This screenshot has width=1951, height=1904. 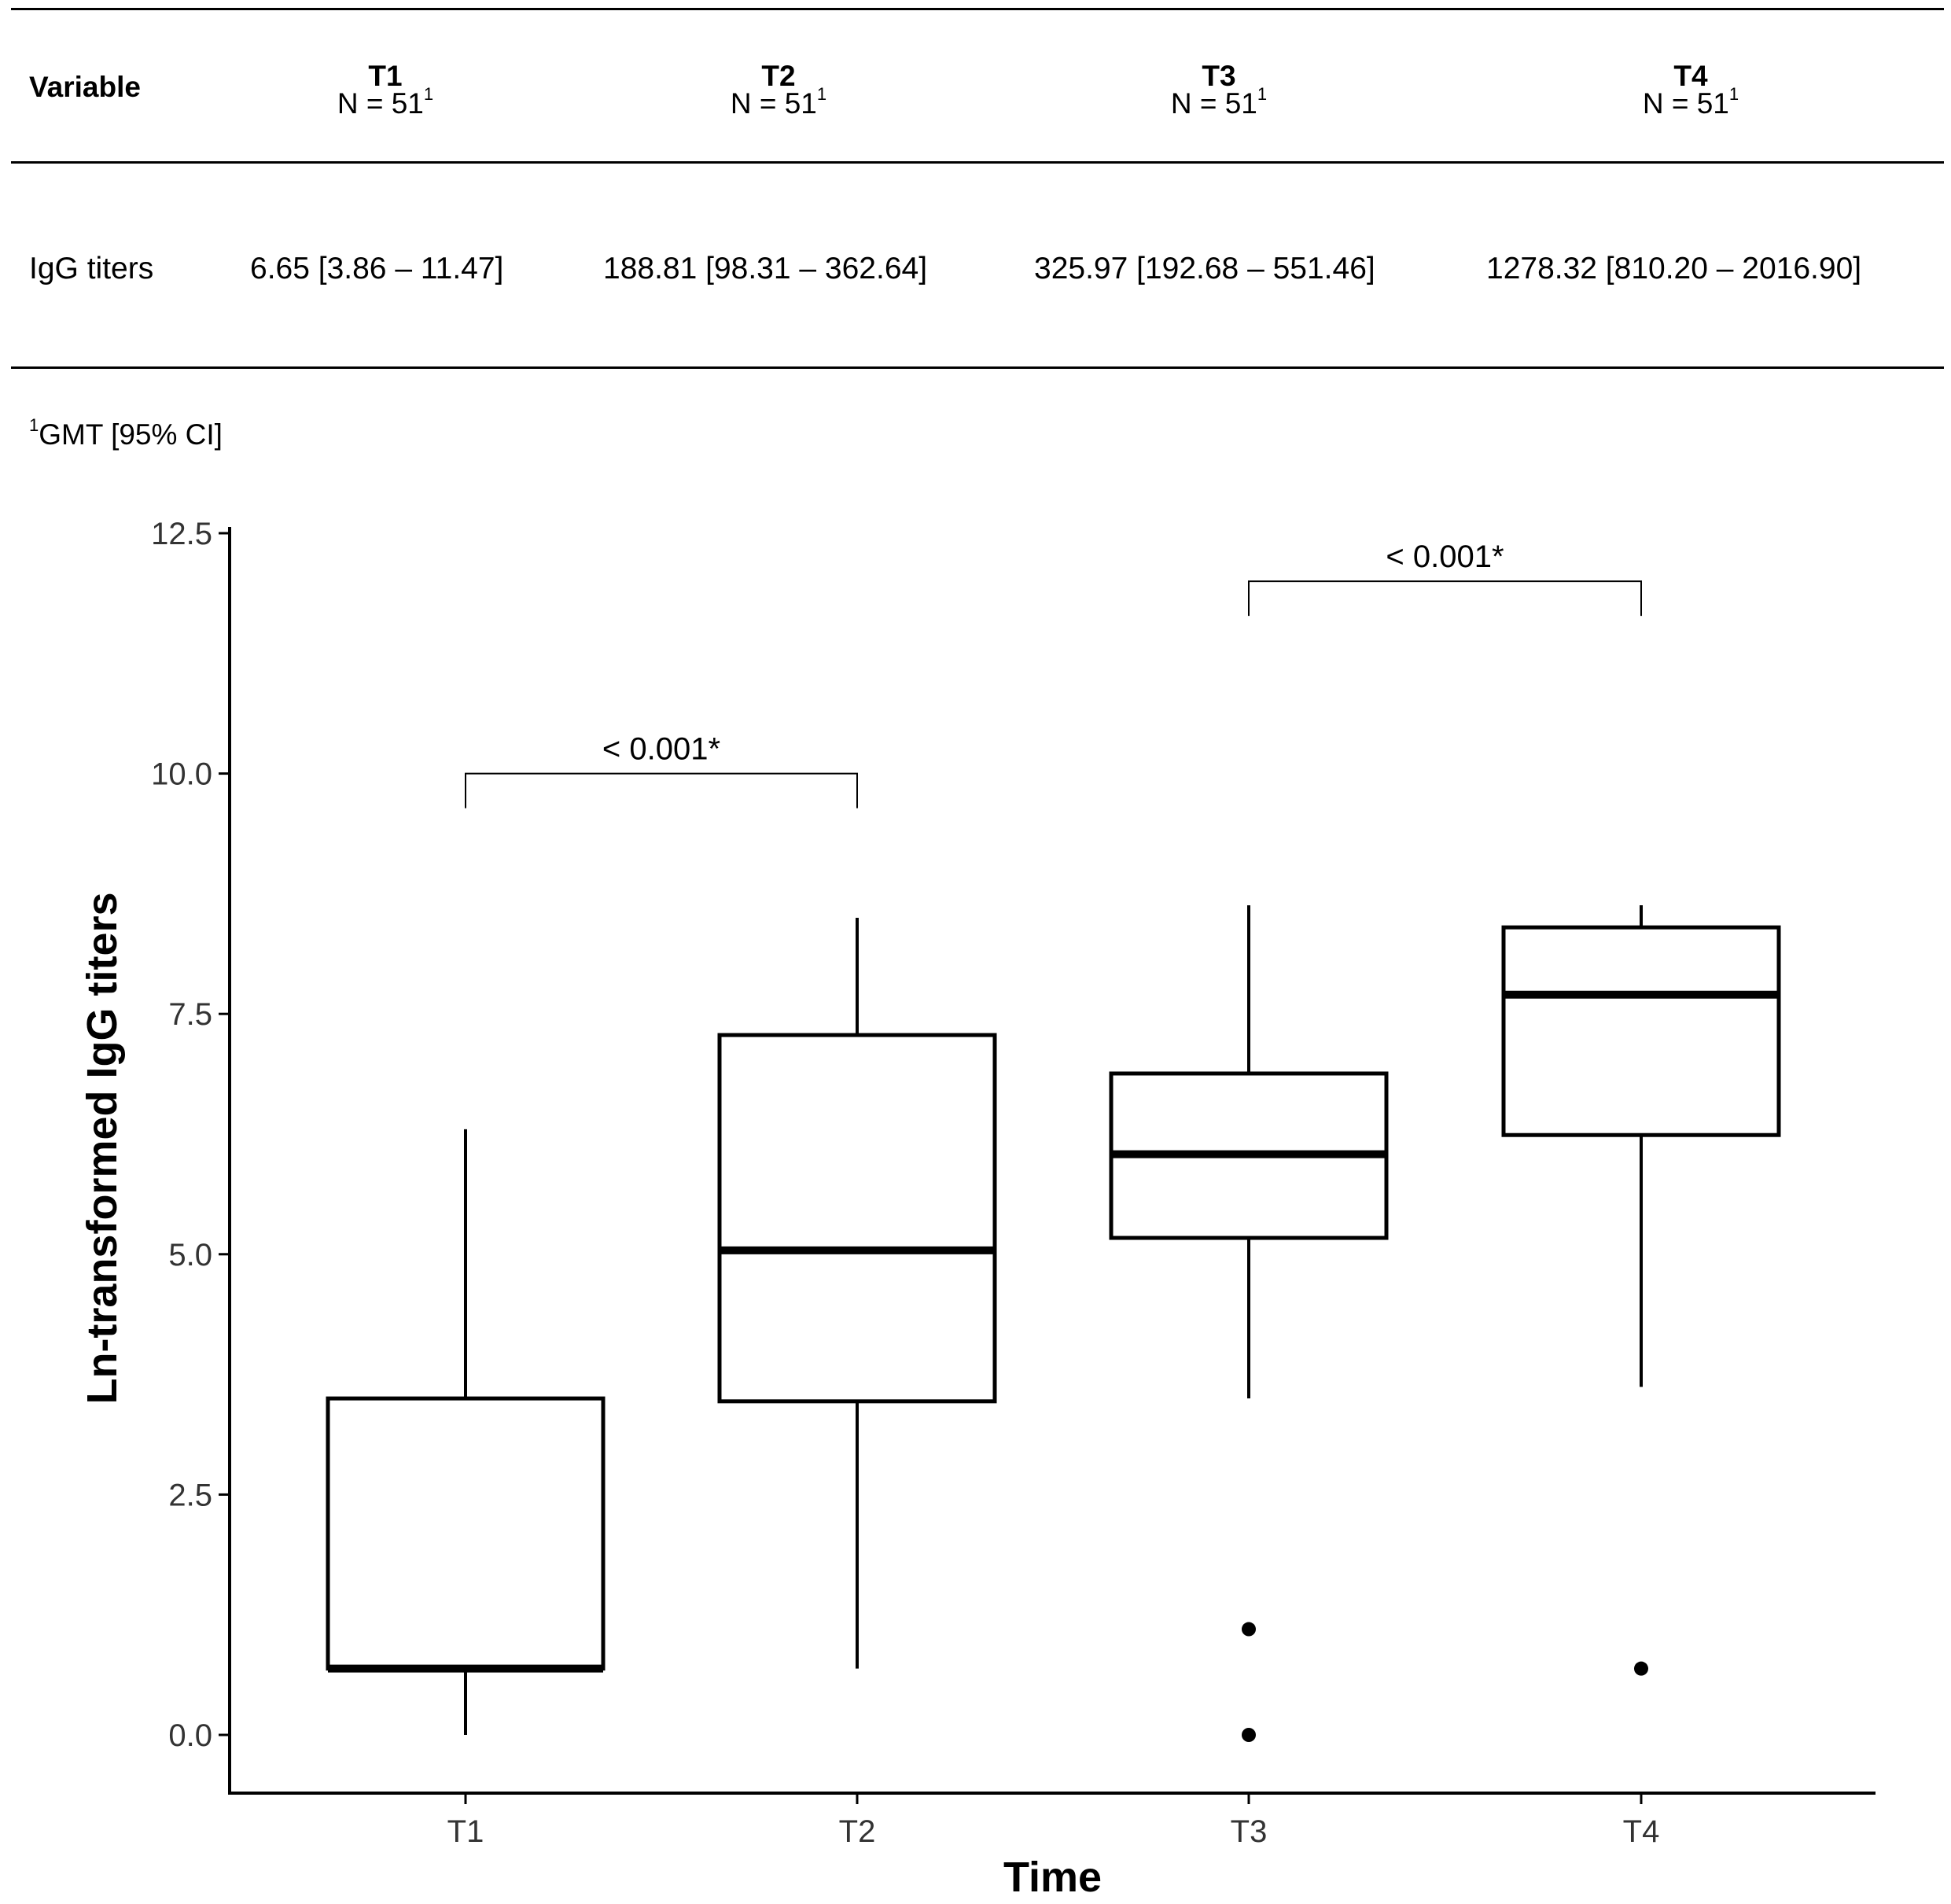 What do you see at coordinates (181, 774) in the screenshot?
I see `y-tick-label: 10.0` at bounding box center [181, 774].